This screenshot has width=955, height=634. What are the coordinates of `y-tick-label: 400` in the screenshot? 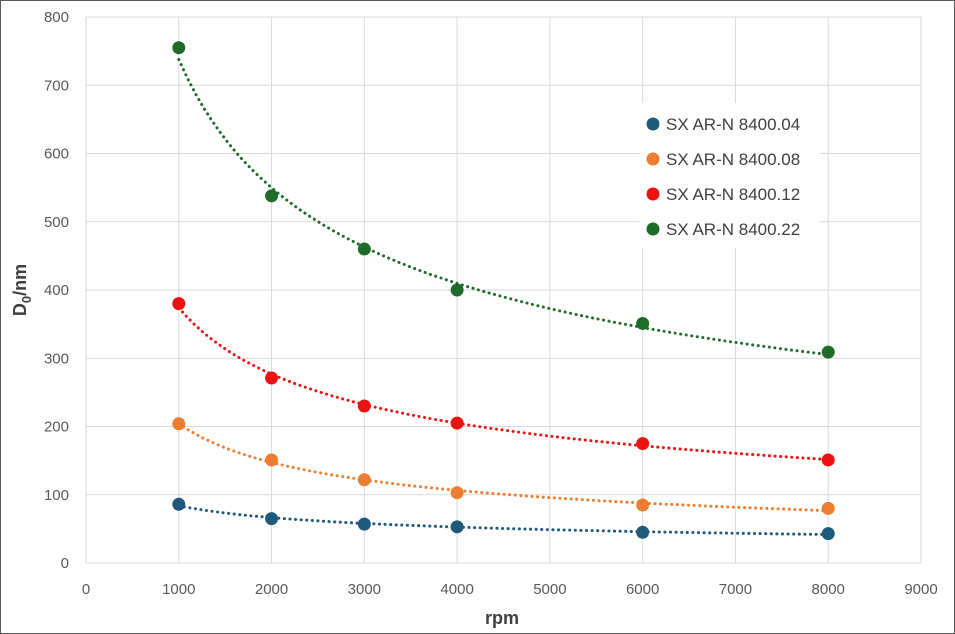 It's located at (56, 290).